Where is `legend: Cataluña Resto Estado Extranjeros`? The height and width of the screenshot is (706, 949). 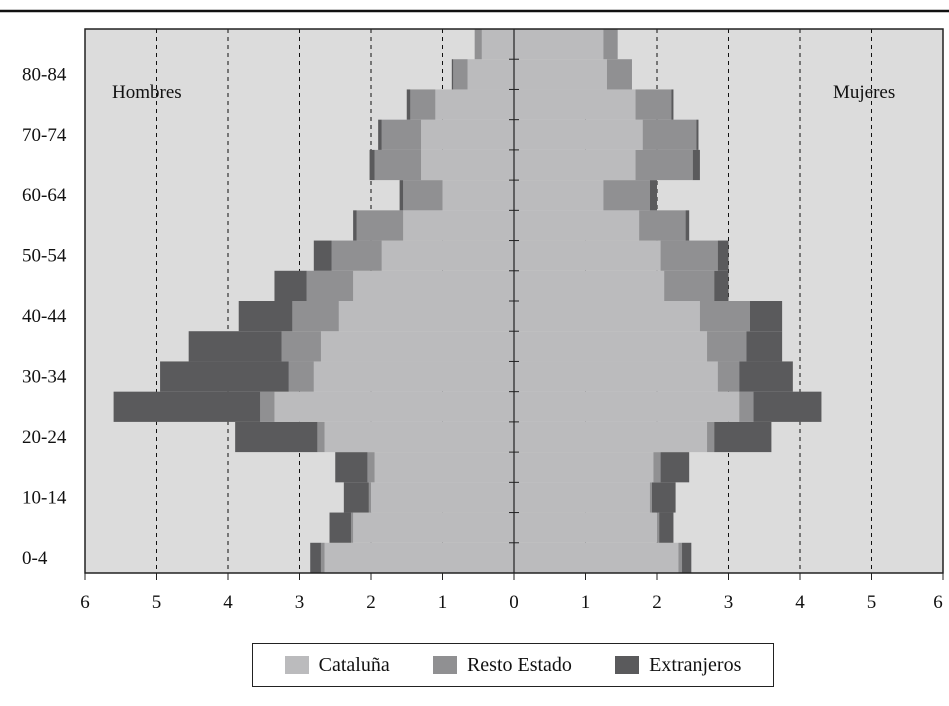
legend: Cataluña Resto Estado Extranjeros is located at coordinates (513, 665).